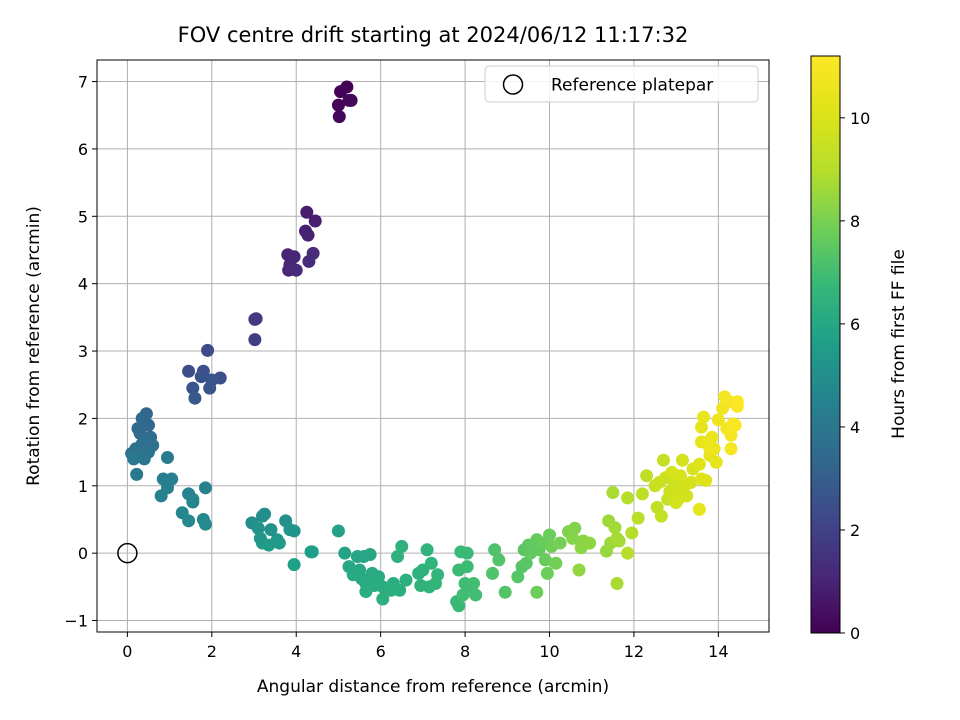 Image resolution: width=960 pixels, height=720 pixels. Describe the element at coordinates (718, 651) in the screenshot. I see `x-tick-label: 14` at that location.